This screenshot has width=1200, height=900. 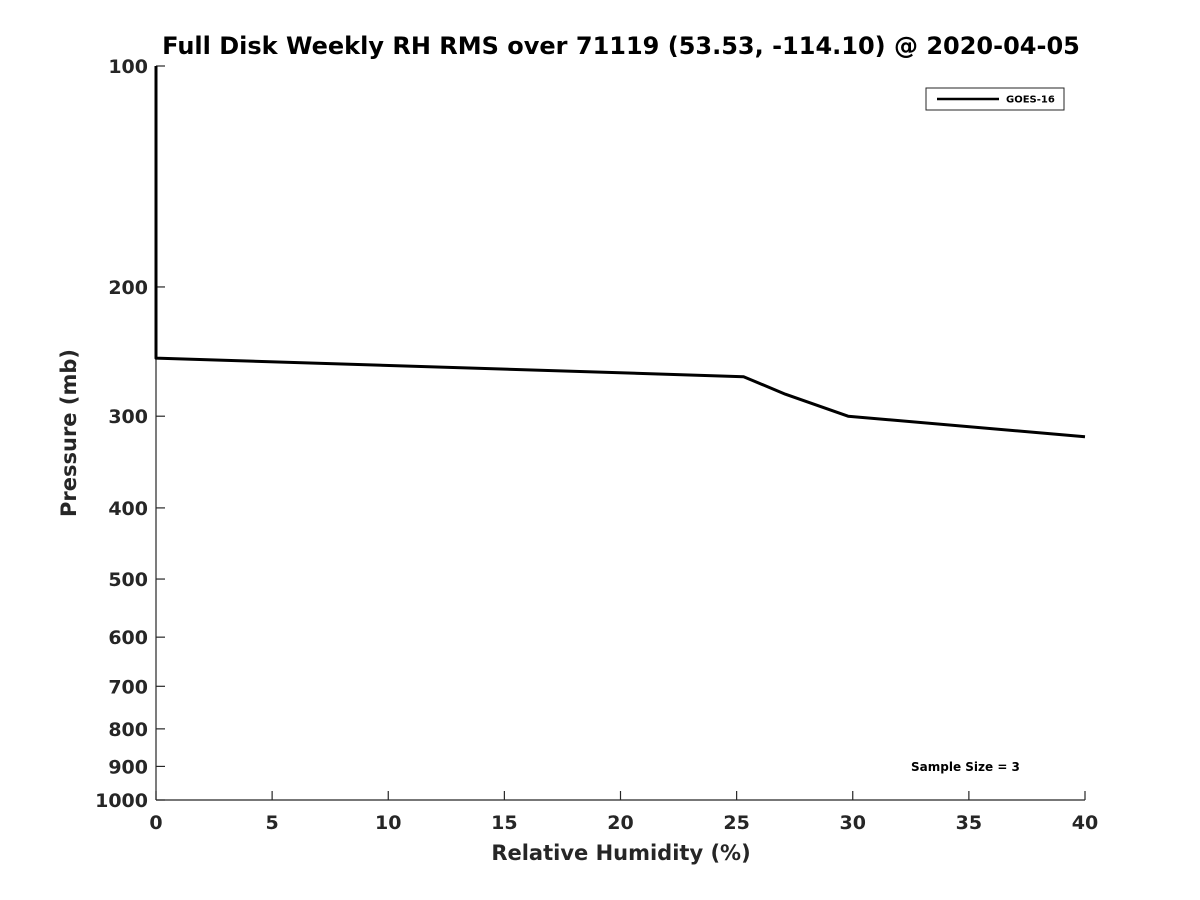 I want to click on y-tick-label: 1000, so click(x=121, y=801).